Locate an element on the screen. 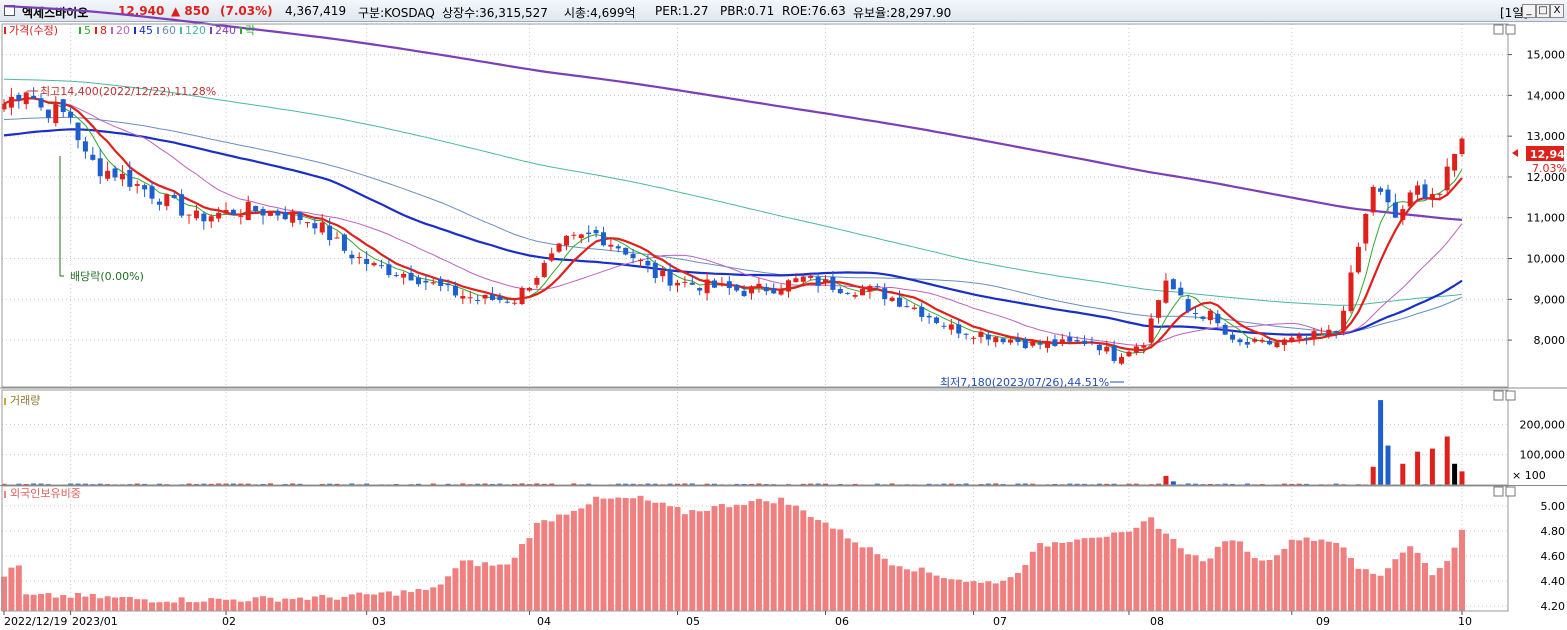  legend-label-7: 240 is located at coordinates (225, 30).